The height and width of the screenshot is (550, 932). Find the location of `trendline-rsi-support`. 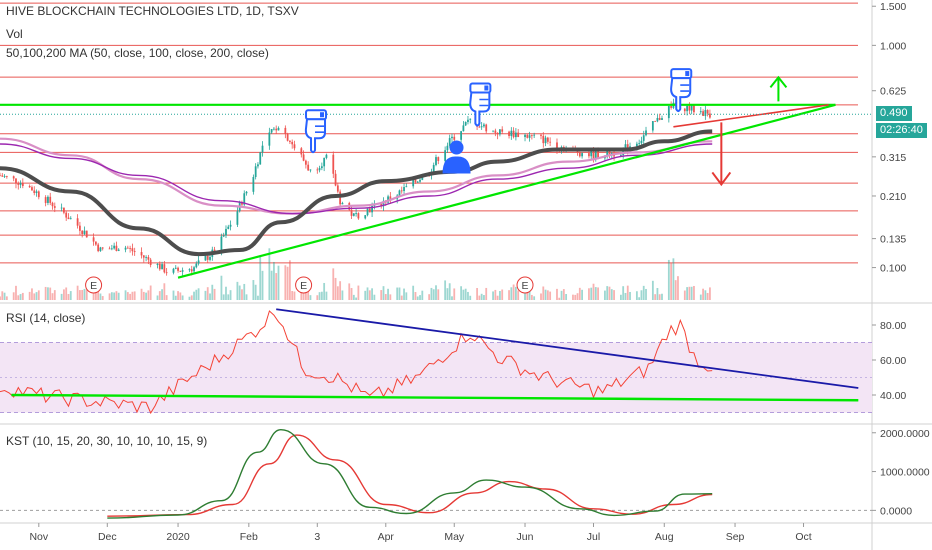

trendline-rsi-support is located at coordinates (435, 397).